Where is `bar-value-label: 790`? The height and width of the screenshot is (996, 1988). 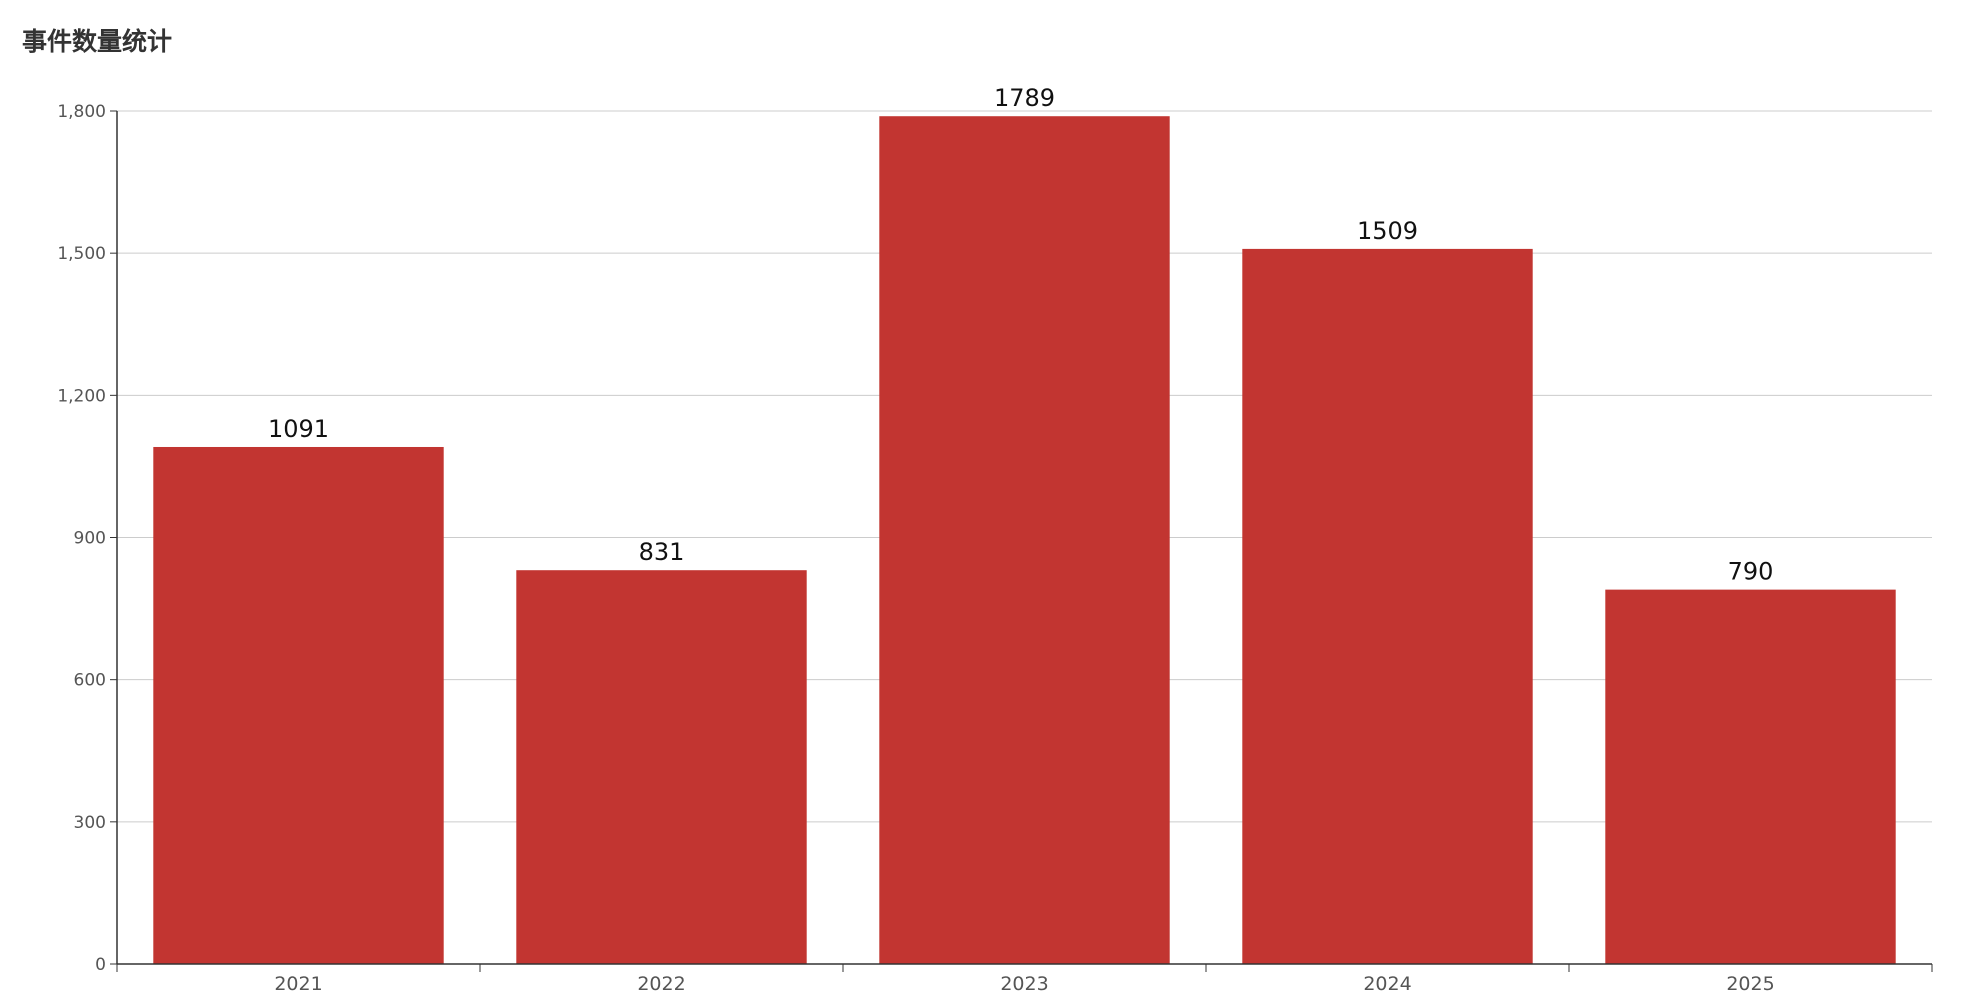
bar-value-label: 790 is located at coordinates (1751, 572).